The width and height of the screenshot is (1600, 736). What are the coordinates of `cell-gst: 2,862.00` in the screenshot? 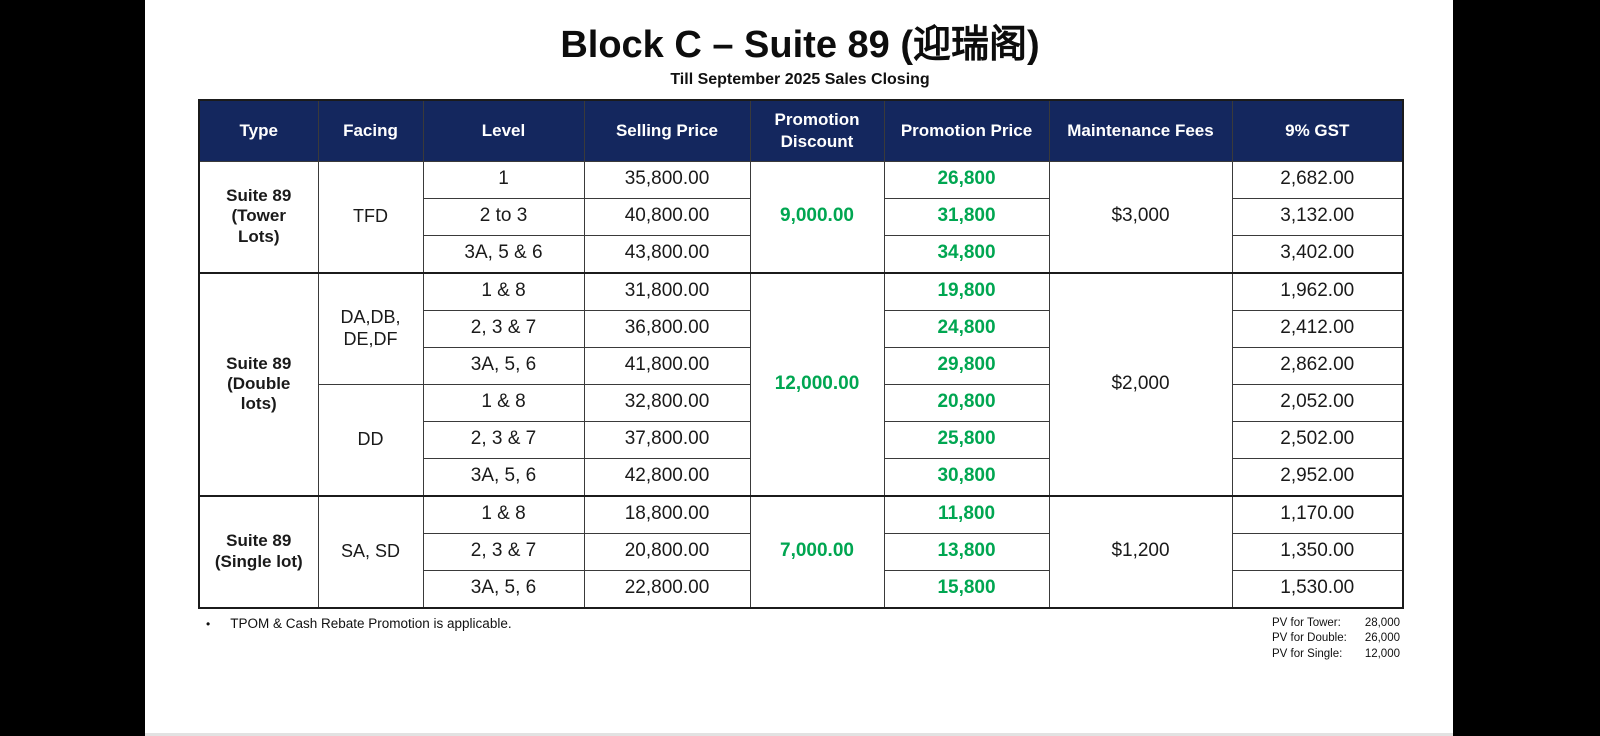 It's located at (1317, 365).